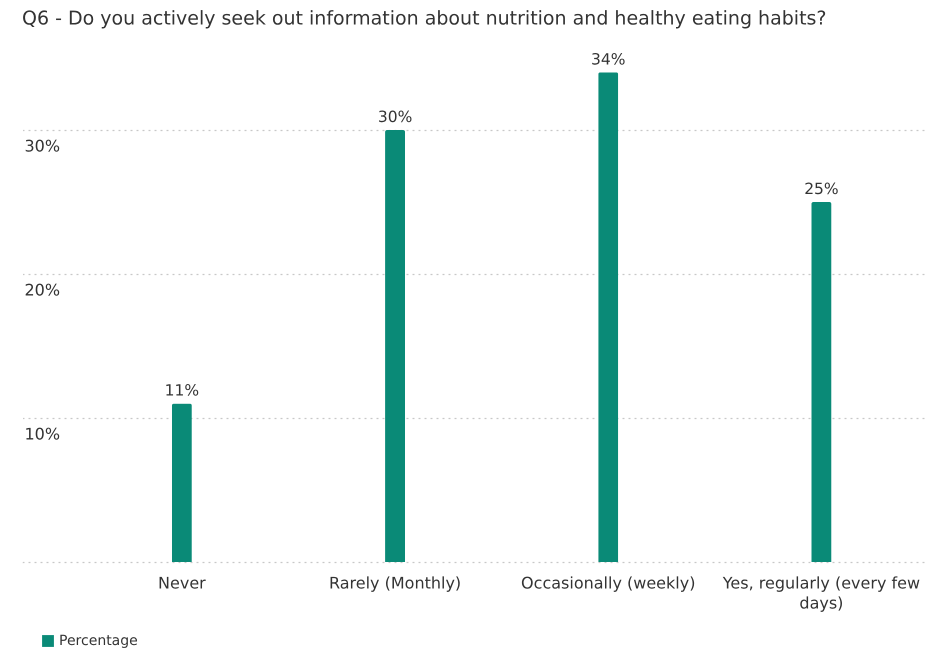  Describe the element at coordinates (821, 189) in the screenshot. I see `data-label: 25%` at that location.